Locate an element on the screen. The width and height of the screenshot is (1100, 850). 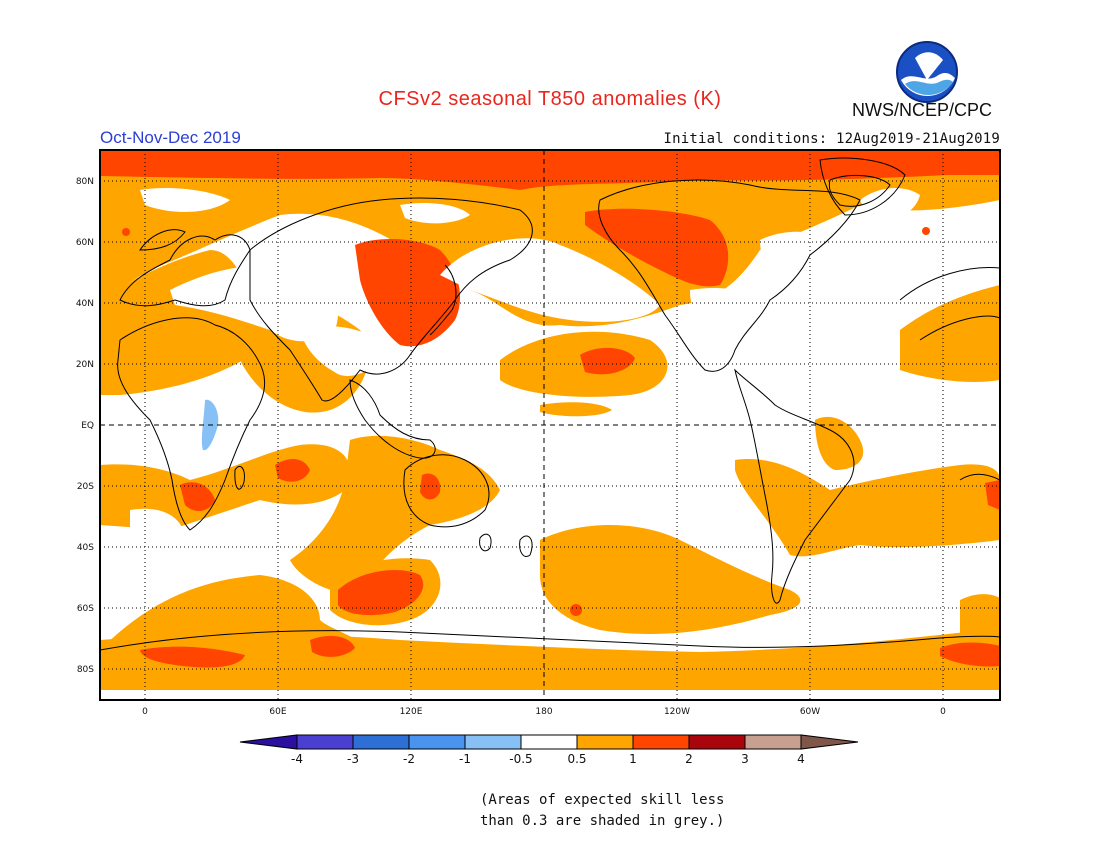
lat-label: 60S is located at coordinates (85, 609).